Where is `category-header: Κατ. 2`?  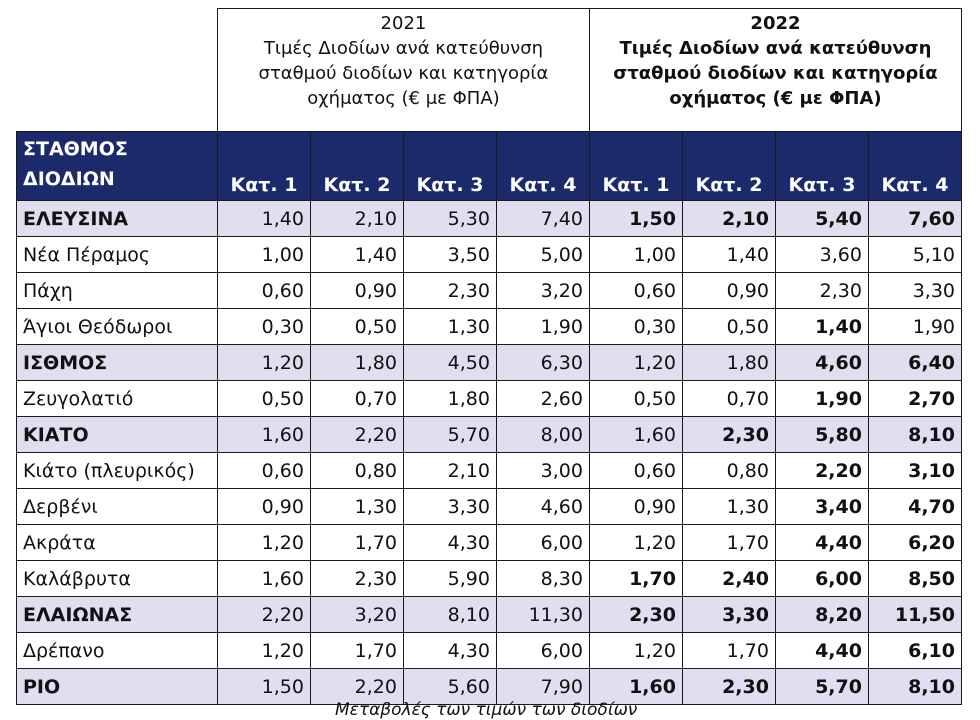 category-header: Κατ. 2 is located at coordinates (356, 166).